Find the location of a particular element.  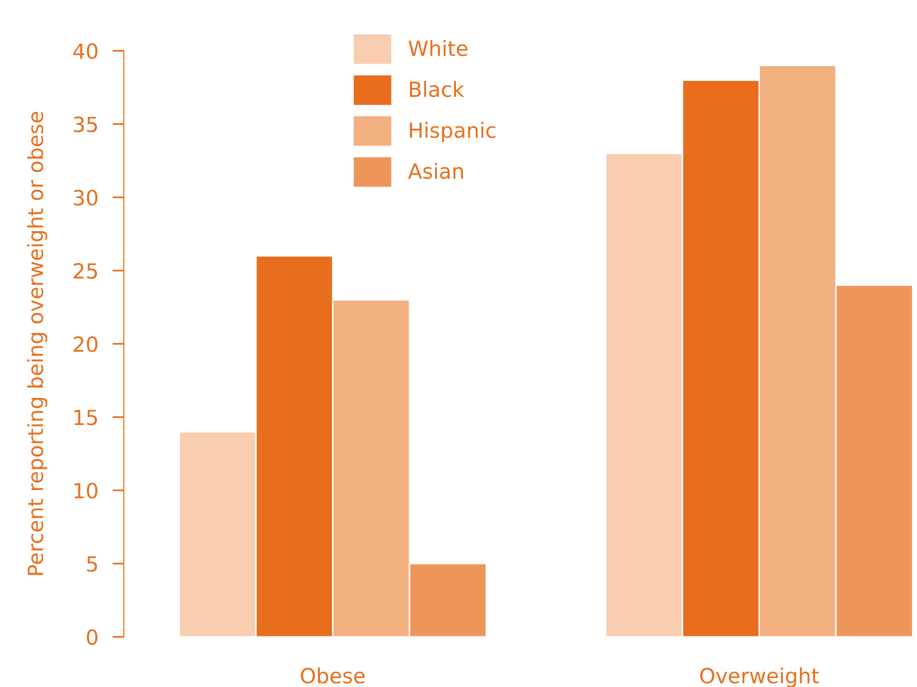

y-tick-label: 40 is located at coordinates (85, 51).